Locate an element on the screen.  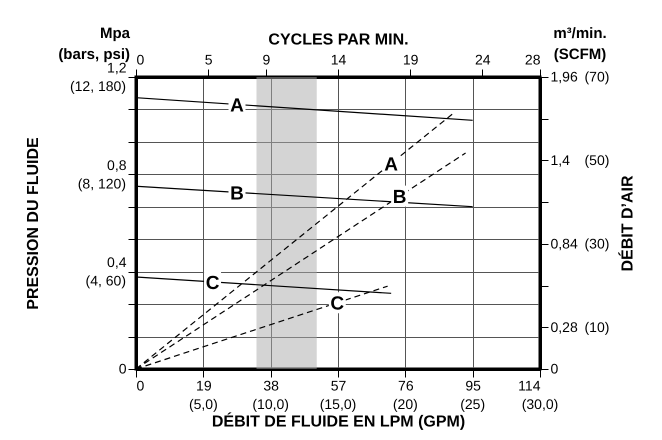
x2-axis-title: CYCLES PAR MIN. is located at coordinates (338, 40).